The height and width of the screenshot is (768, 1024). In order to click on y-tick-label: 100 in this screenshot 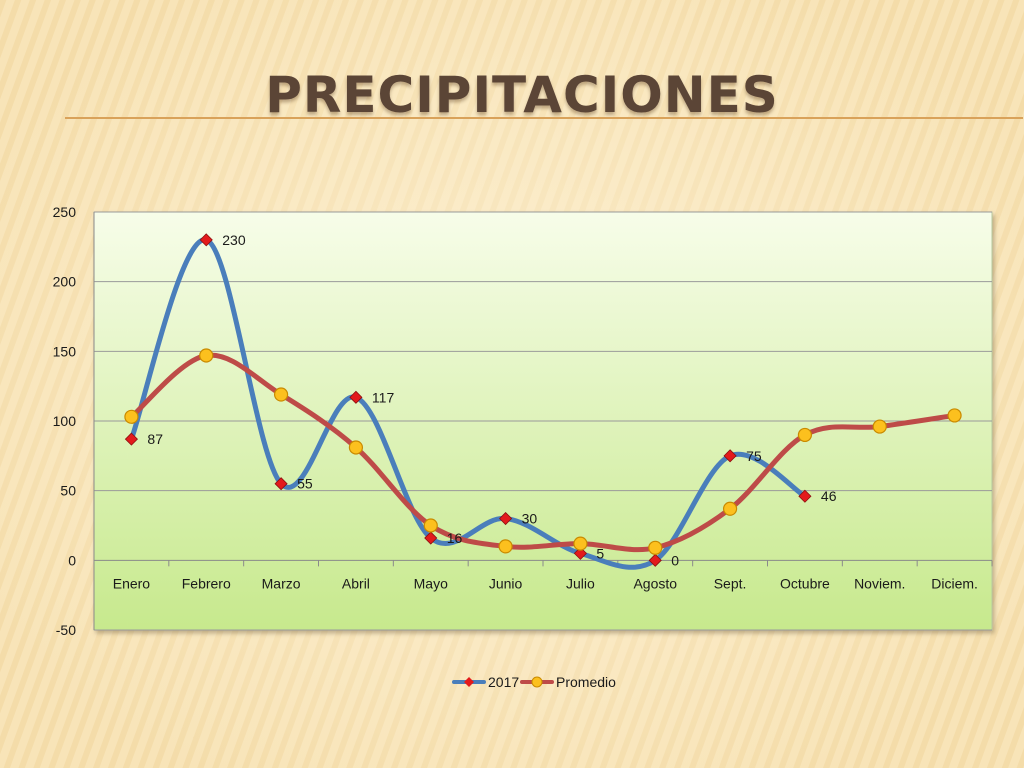, I will do `click(65, 421)`.